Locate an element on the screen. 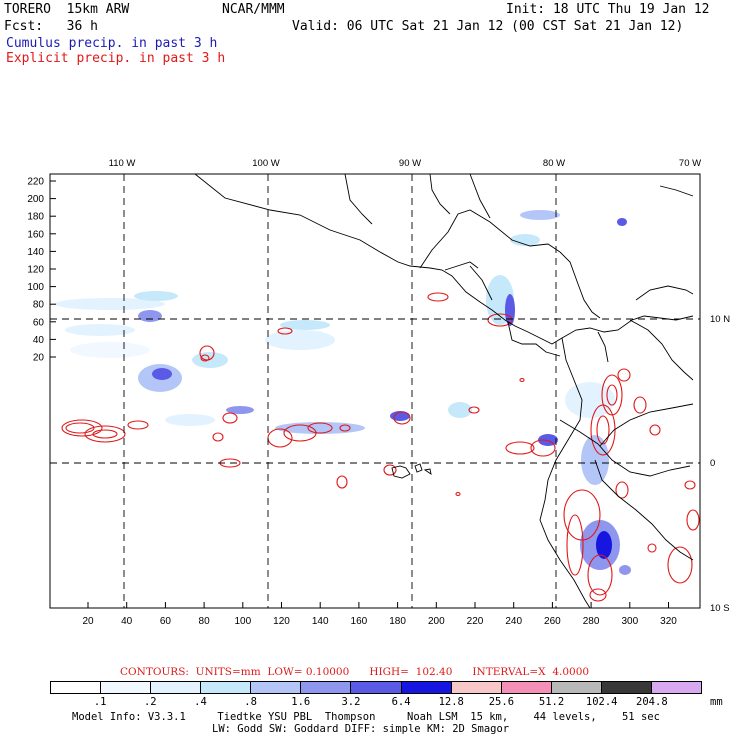  forecast-hour: Fcst: 36 h is located at coordinates (51, 26).